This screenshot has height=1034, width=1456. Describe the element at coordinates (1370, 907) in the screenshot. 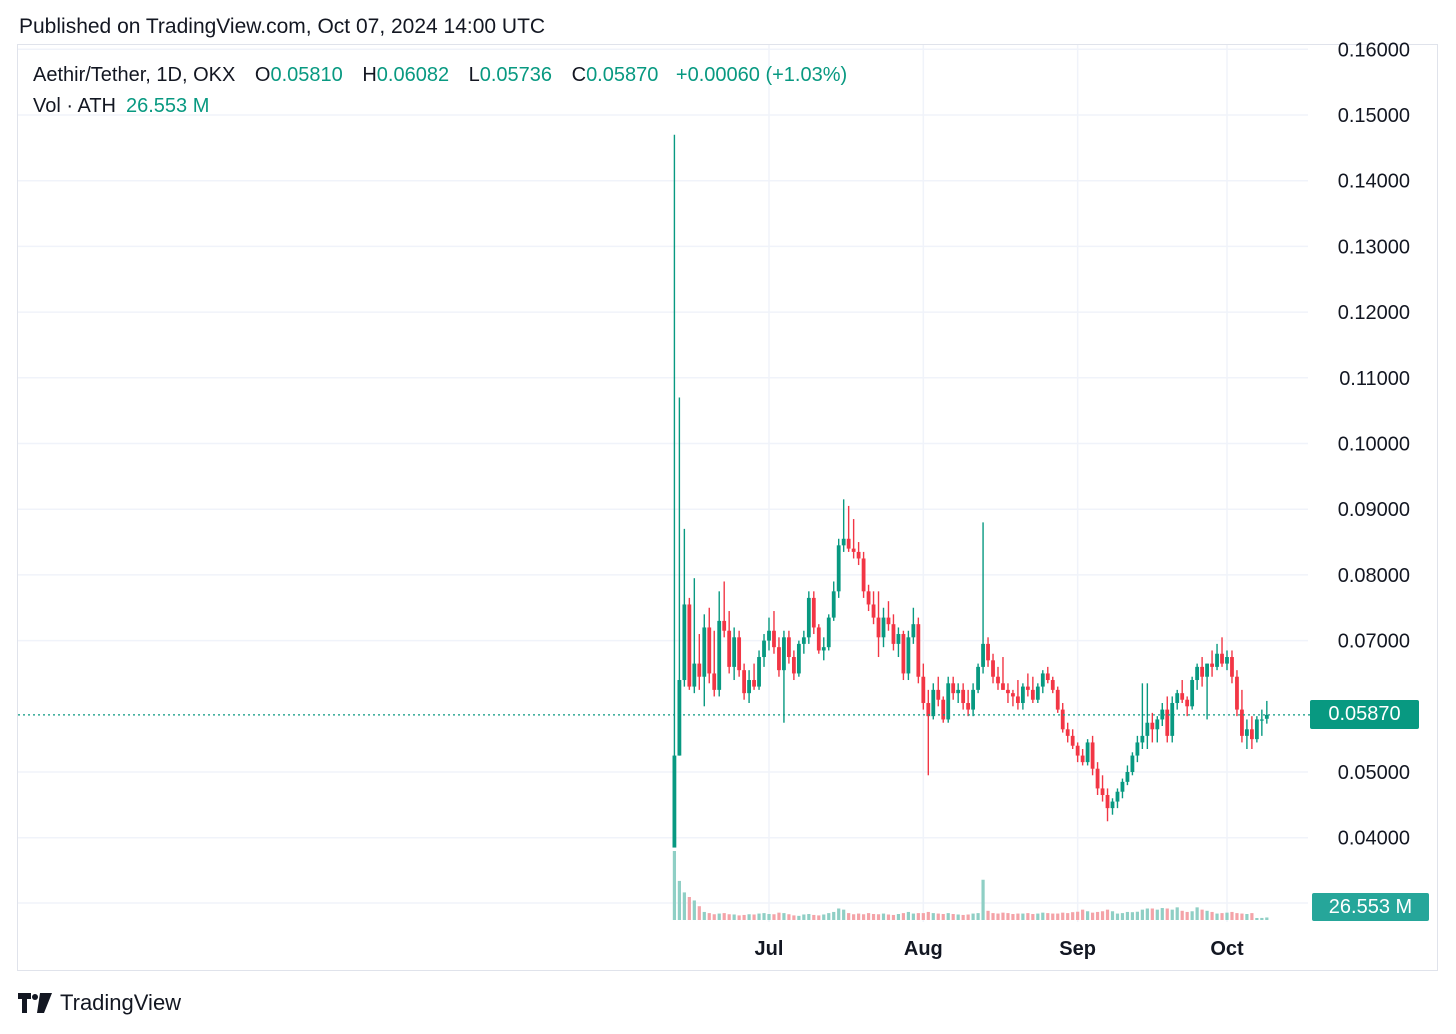

I see `last-volume-tag: 26.553 M` at that location.